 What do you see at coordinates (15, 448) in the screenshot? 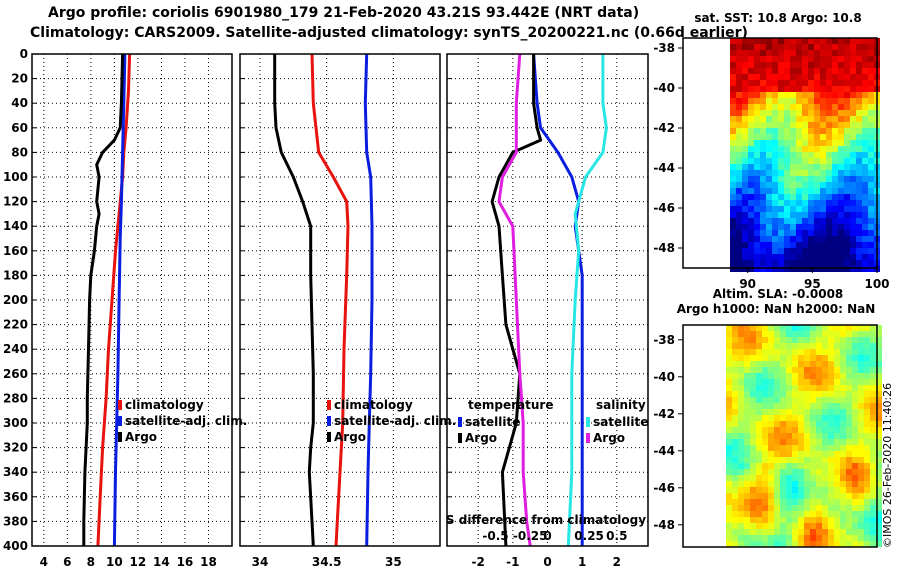
I see `y-tick-label: 320` at bounding box center [15, 448].